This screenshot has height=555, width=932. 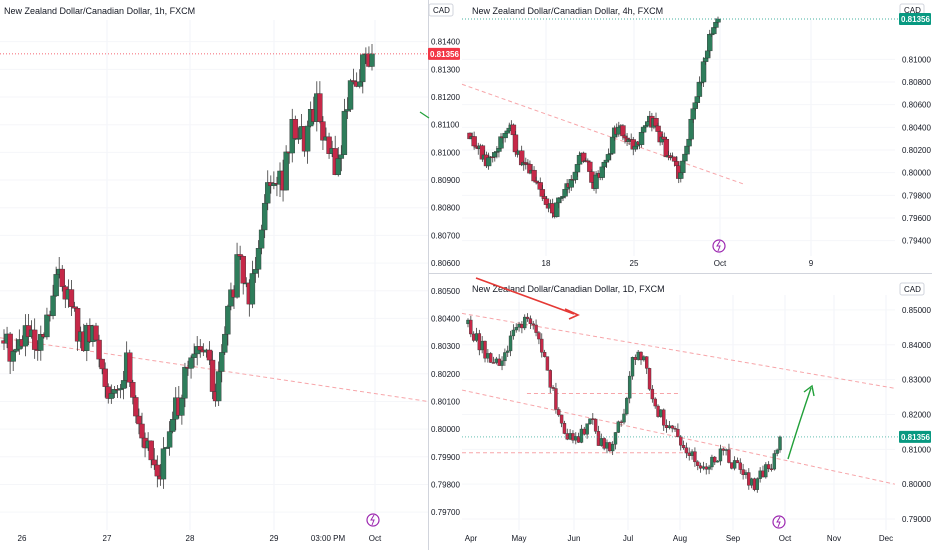 What do you see at coordinates (628, 538) in the screenshot?
I see `x-tick-label: Jul` at bounding box center [628, 538].